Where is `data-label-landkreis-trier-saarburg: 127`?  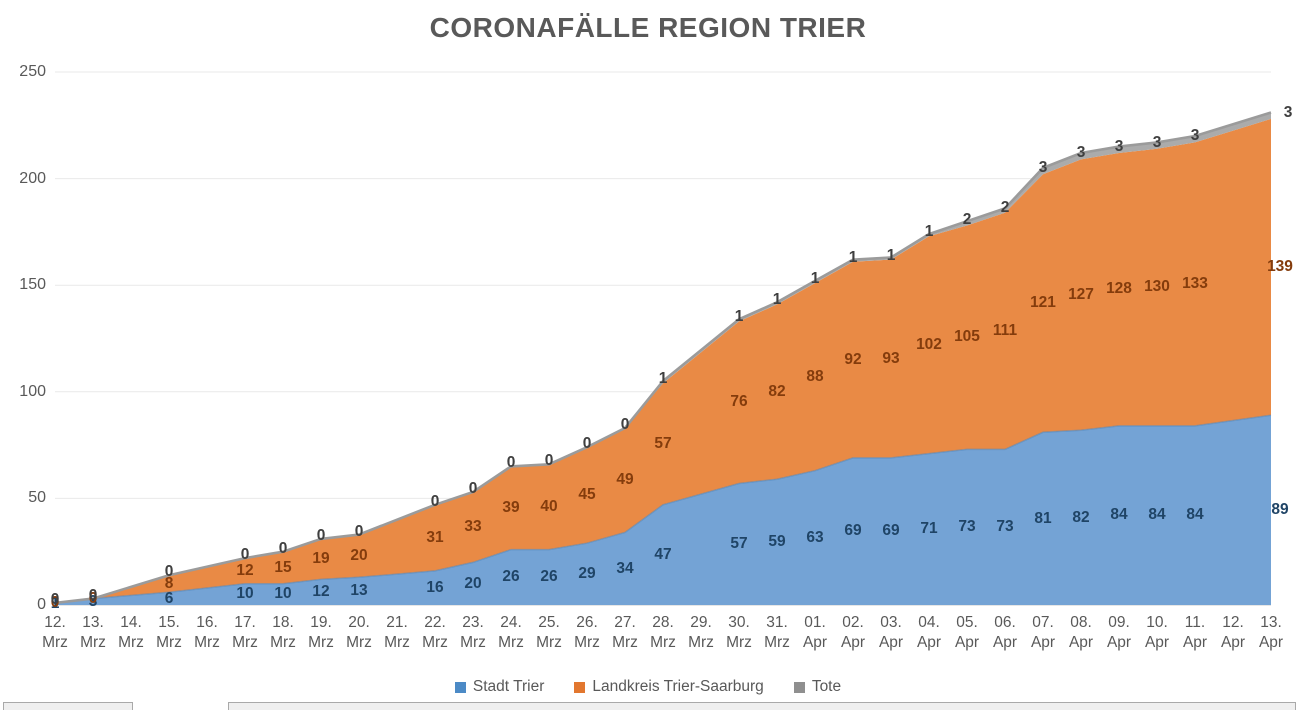 data-label-landkreis-trier-saarburg: 127 is located at coordinates (1081, 294).